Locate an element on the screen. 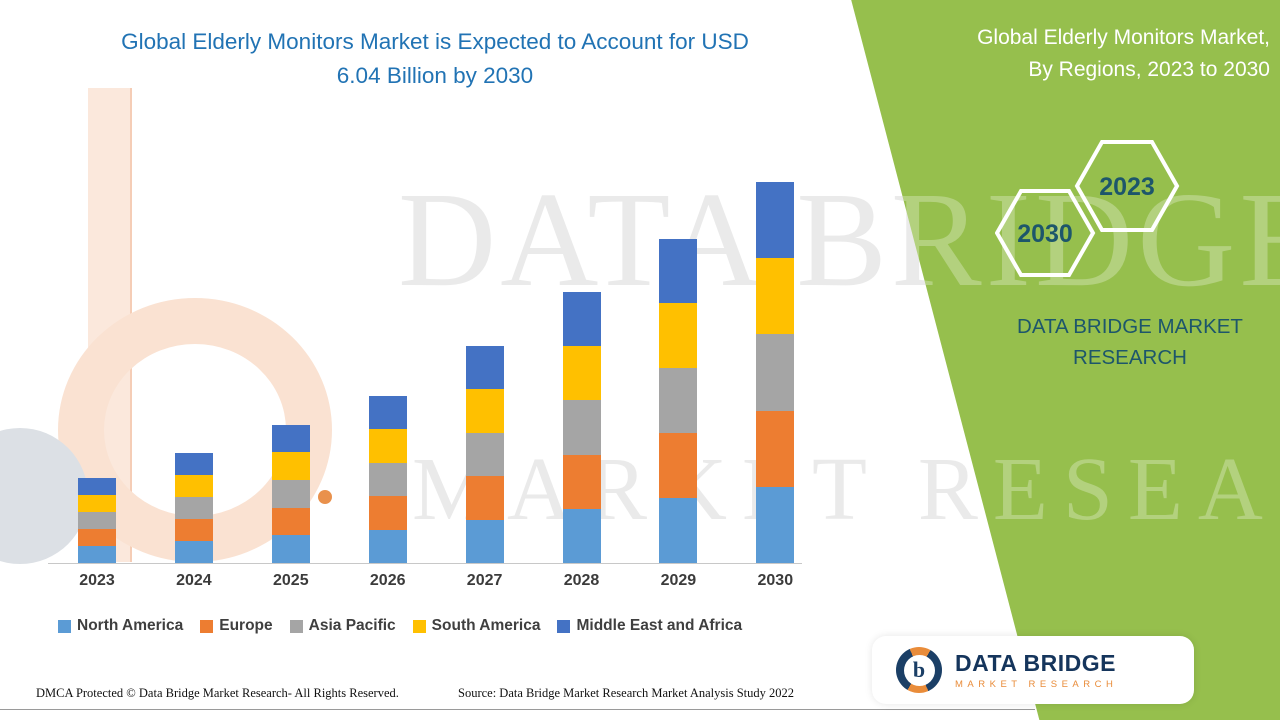 The height and width of the screenshot is (720, 1280). side-panel-heading-line1: Global Elderly Monitors Market, is located at coordinates (1123, 37).